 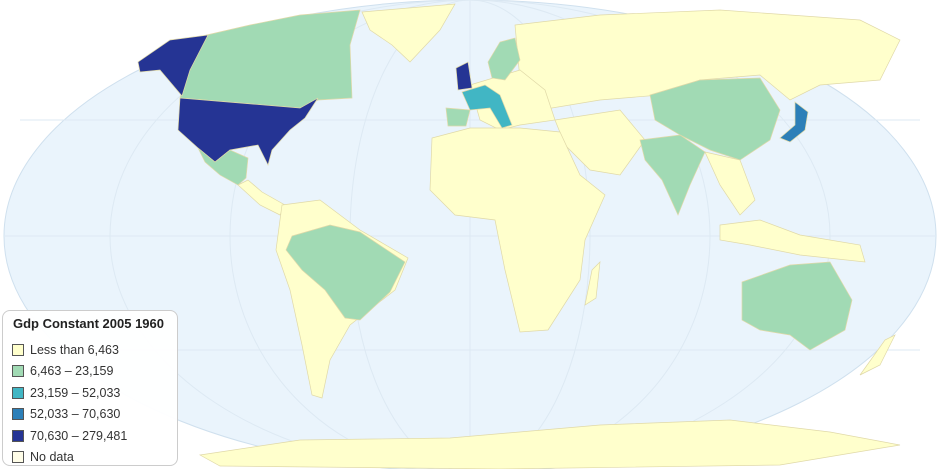 What do you see at coordinates (223, 166) in the screenshot?
I see `country-mexico` at bounding box center [223, 166].